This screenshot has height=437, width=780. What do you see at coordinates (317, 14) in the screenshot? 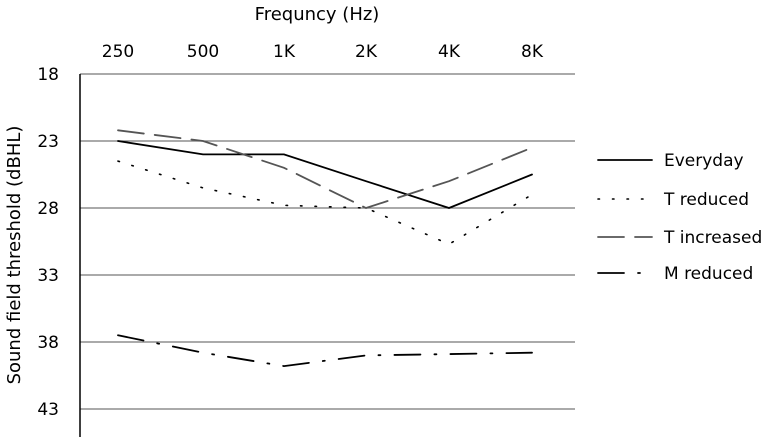
I see `x-axis-title: Frequncy (Hz)` at bounding box center [317, 14].